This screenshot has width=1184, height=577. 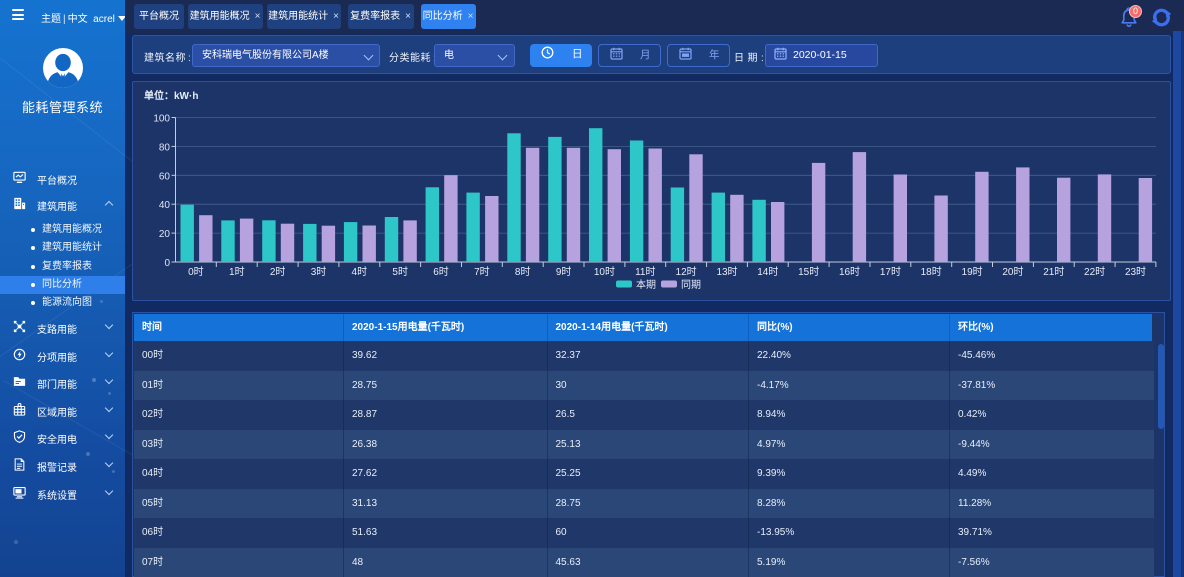 I want to click on svg-text: 11时, so click(x=645, y=272).